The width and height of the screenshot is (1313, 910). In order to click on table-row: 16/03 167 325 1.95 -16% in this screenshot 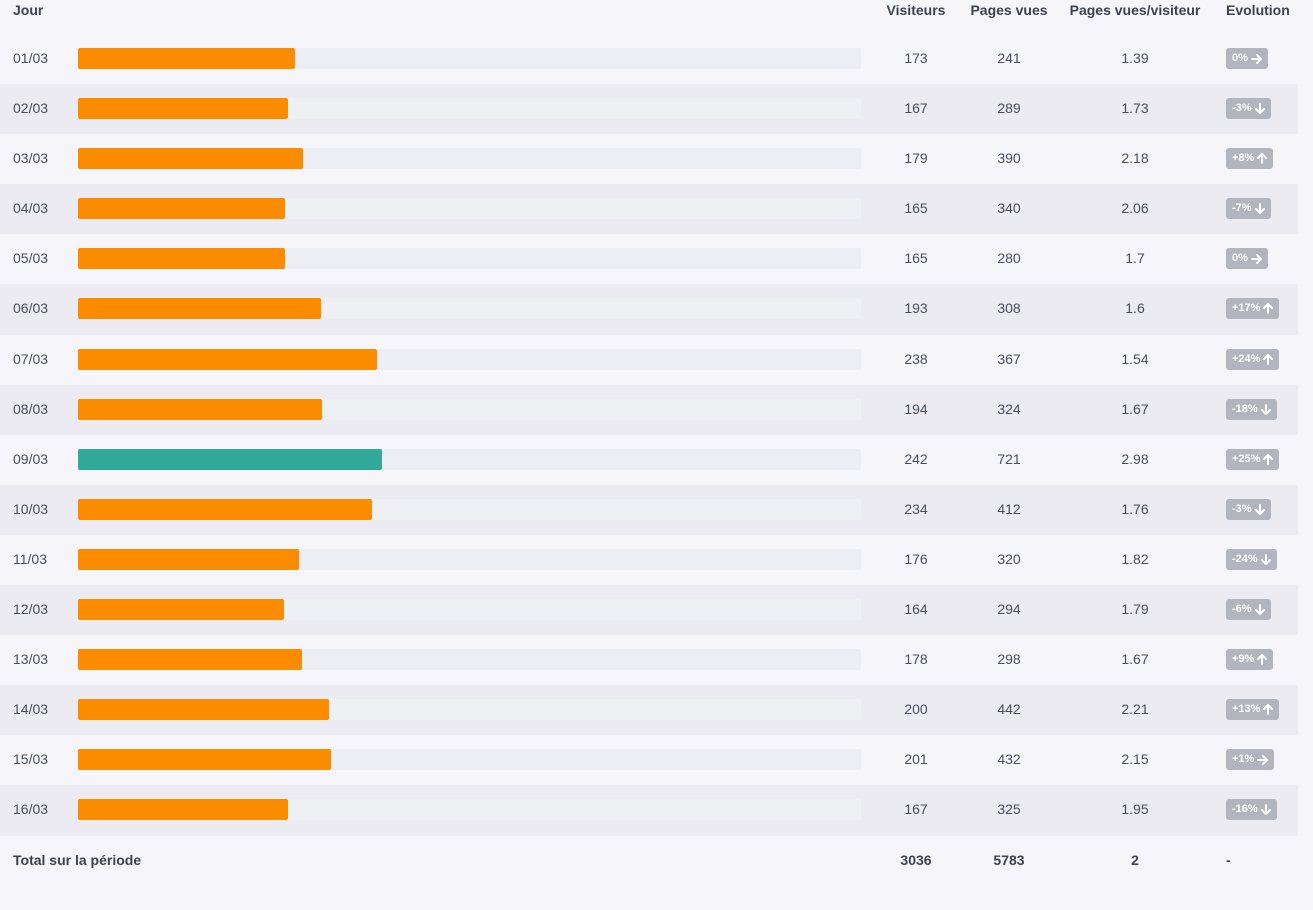, I will do `click(649, 810)`.